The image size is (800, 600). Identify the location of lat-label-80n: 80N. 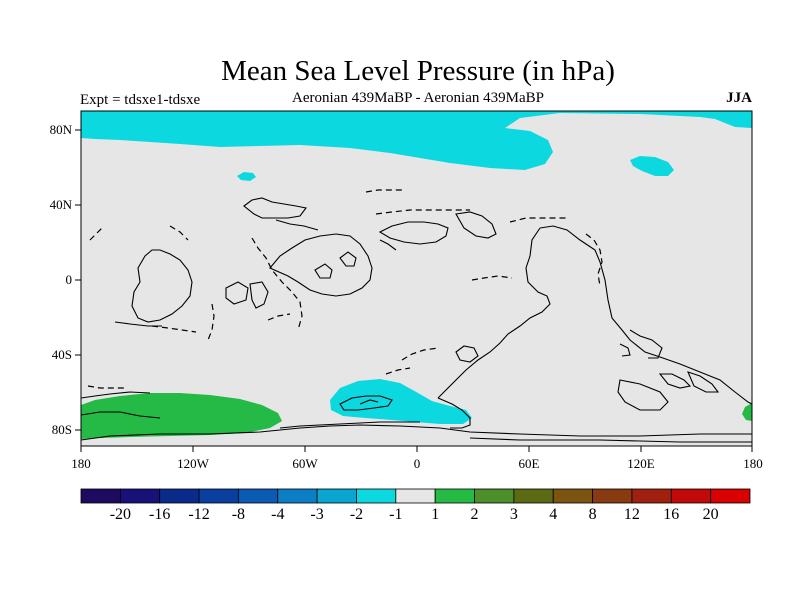
(60, 129).